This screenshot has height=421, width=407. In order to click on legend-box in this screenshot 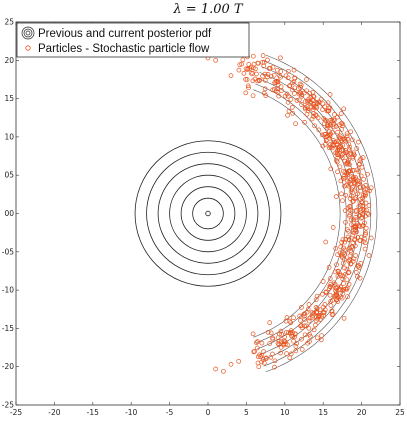, I will do `click(133, 40)`.